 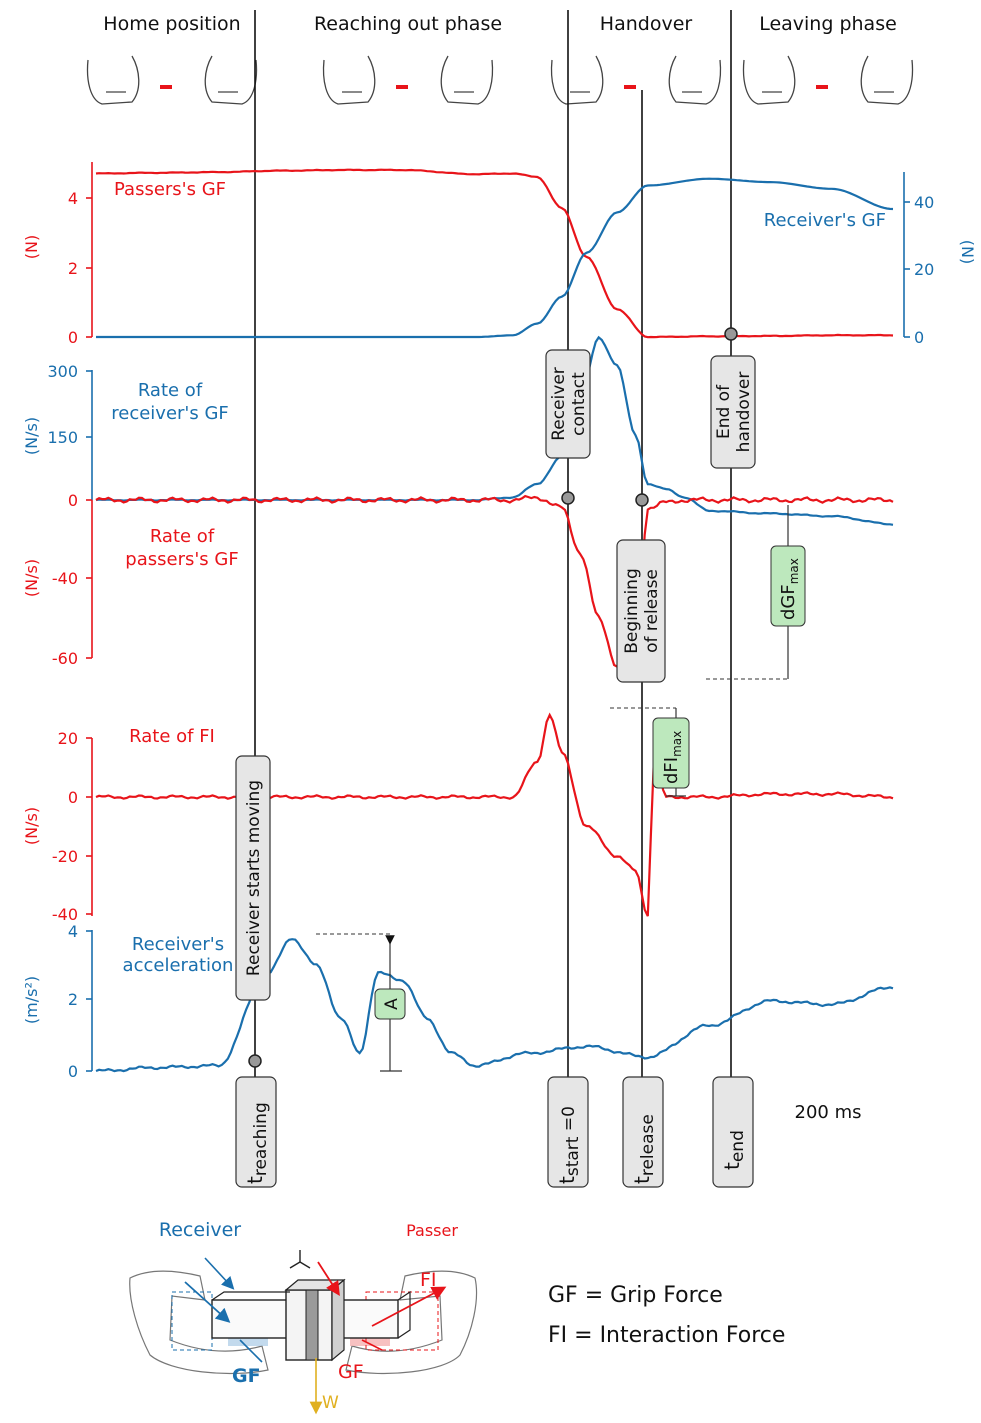 I want to click on marker-t-release: trelease, so click(x=643, y=1132).